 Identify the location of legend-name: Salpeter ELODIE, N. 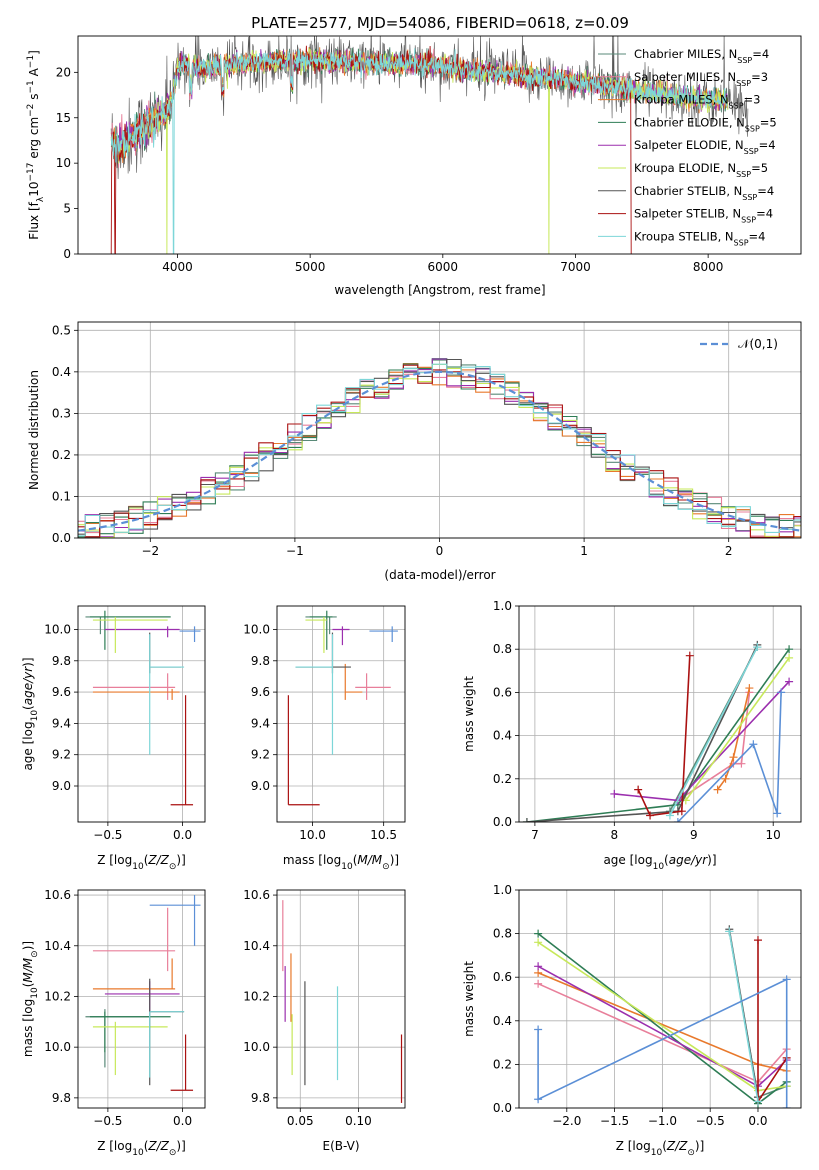
(689, 145).